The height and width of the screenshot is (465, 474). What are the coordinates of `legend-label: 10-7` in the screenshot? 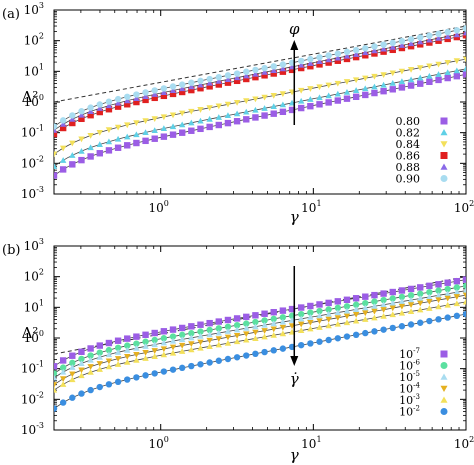 It's located at (409, 354).